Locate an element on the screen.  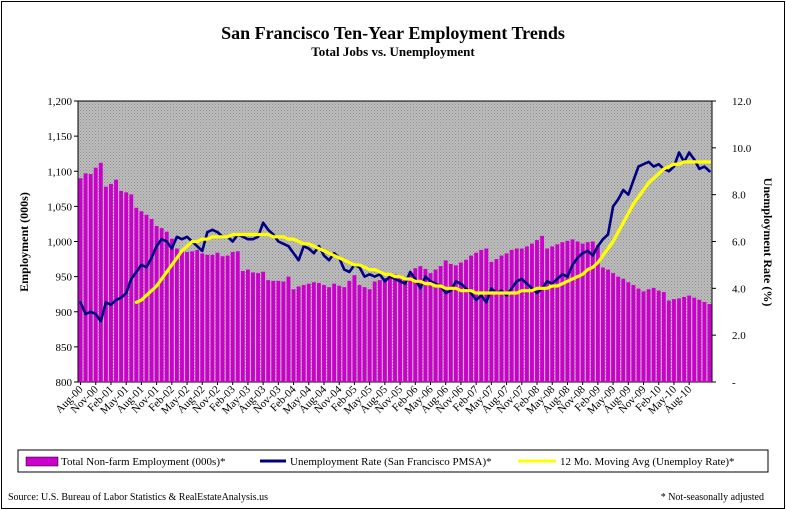
adjustment-note: * Not-seasonally adjusted is located at coordinates (712, 497).